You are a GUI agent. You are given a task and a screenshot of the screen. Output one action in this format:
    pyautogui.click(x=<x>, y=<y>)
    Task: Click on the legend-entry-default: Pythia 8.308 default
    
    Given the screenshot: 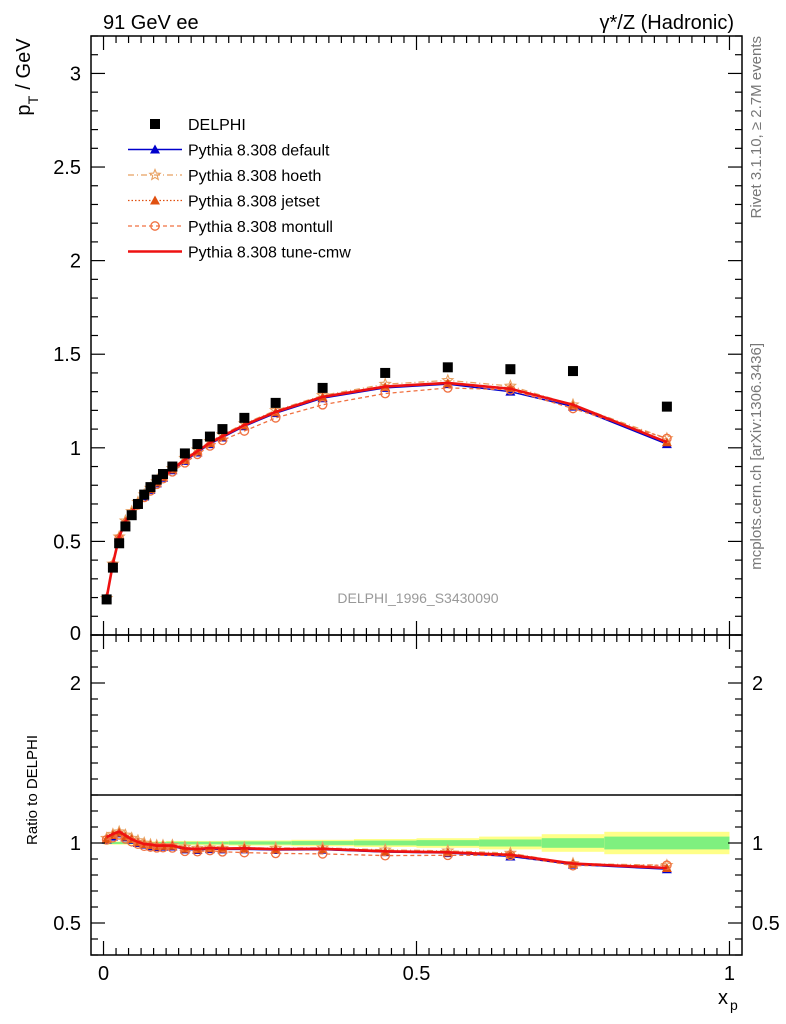 What is the action you would take?
    pyautogui.click(x=229, y=151)
    